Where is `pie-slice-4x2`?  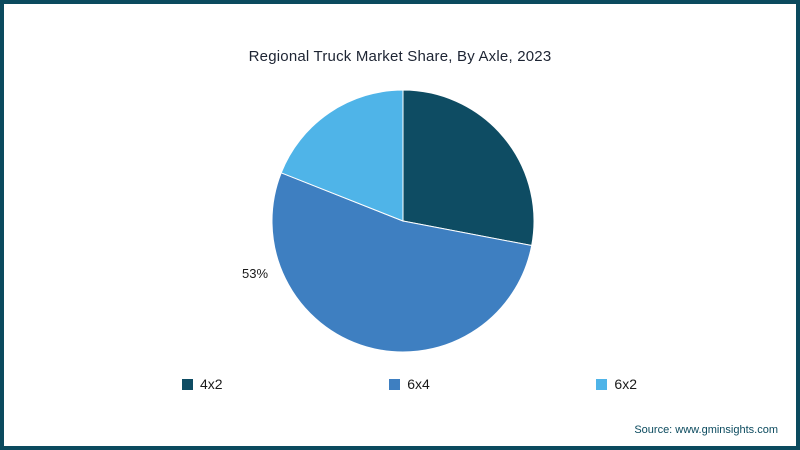 pie-slice-4x2 is located at coordinates (468, 168).